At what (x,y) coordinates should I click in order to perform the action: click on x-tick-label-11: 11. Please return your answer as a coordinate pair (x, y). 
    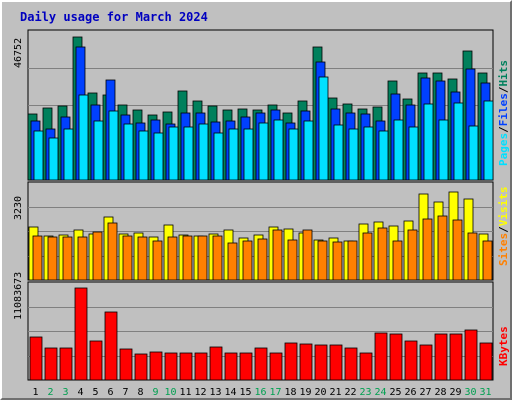
    Looking at the image, I should click on (185, 392).